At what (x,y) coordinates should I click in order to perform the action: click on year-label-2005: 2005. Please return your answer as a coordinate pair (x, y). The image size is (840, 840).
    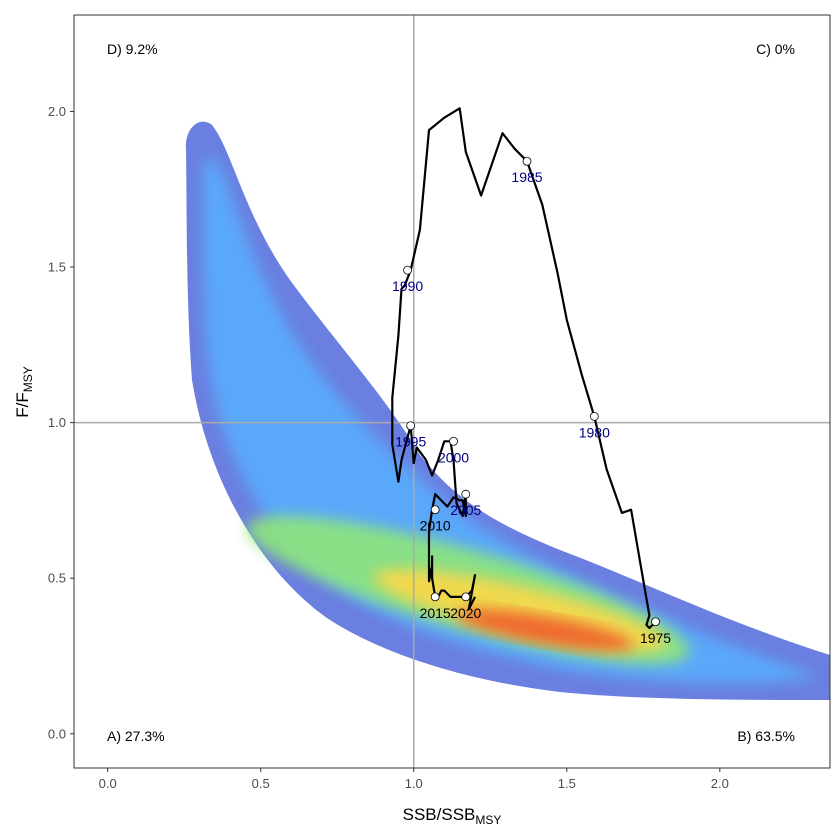
    Looking at the image, I should click on (465, 510).